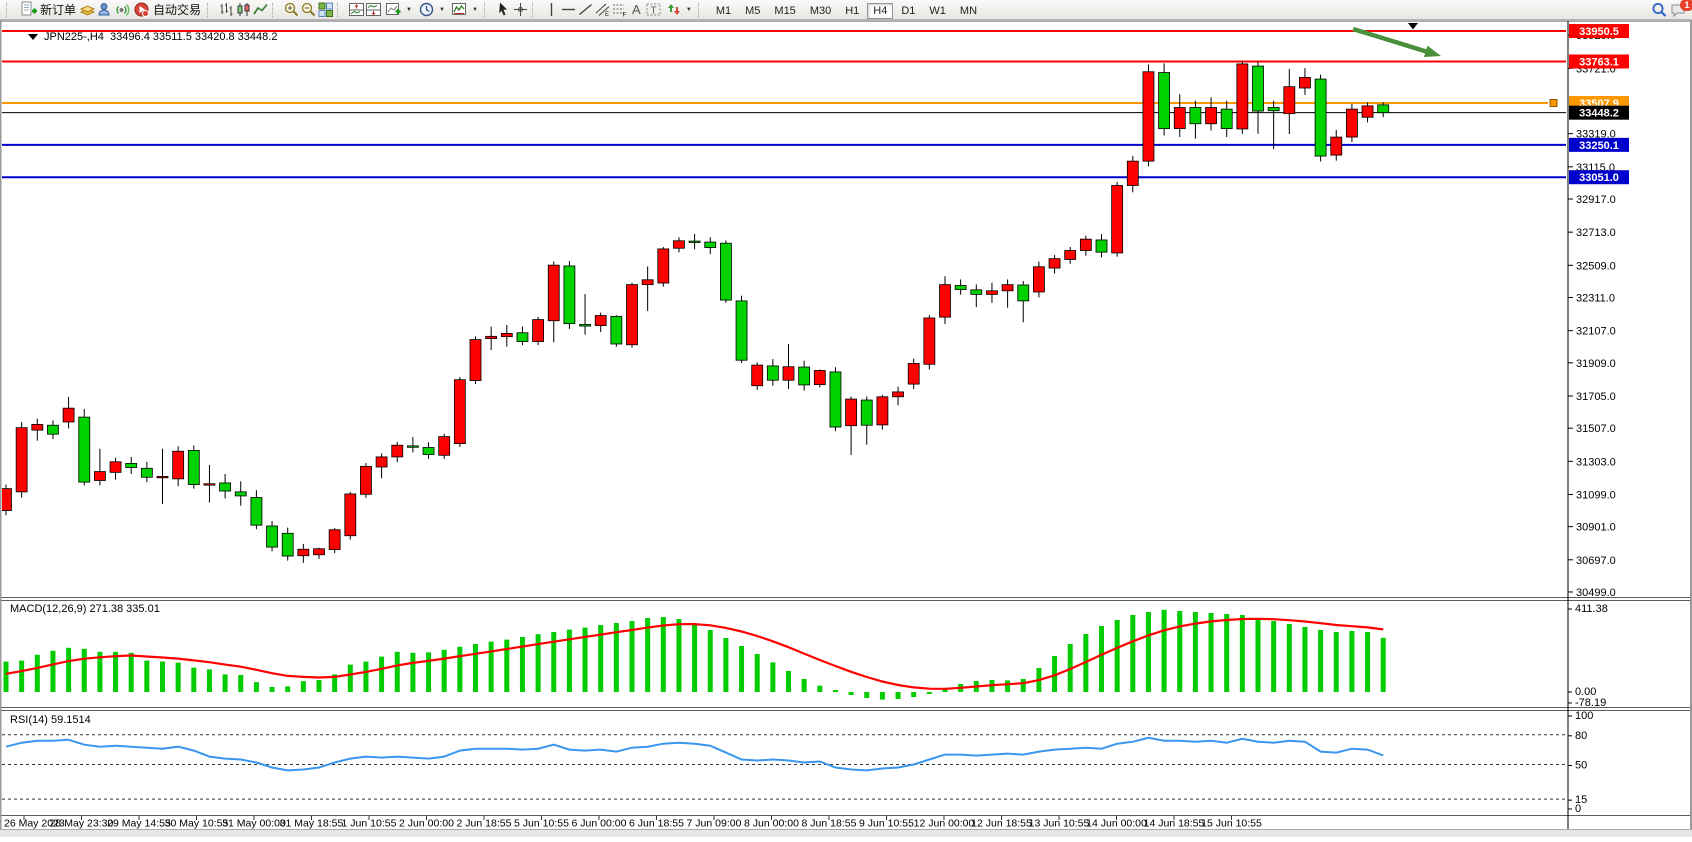 This screenshot has height=842, width=1692. What do you see at coordinates (1596, 332) in the screenshot?
I see `svg-text: 32107.0` at bounding box center [1596, 332].